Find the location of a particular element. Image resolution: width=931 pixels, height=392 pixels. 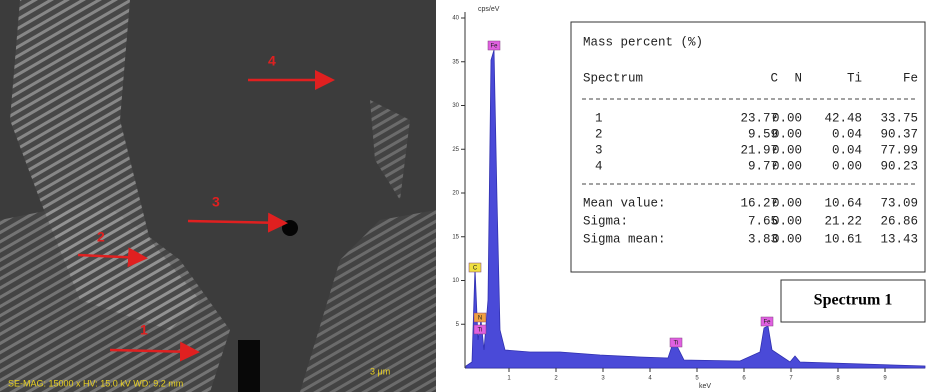

table-cell: 23.77 is located at coordinates (759, 118).